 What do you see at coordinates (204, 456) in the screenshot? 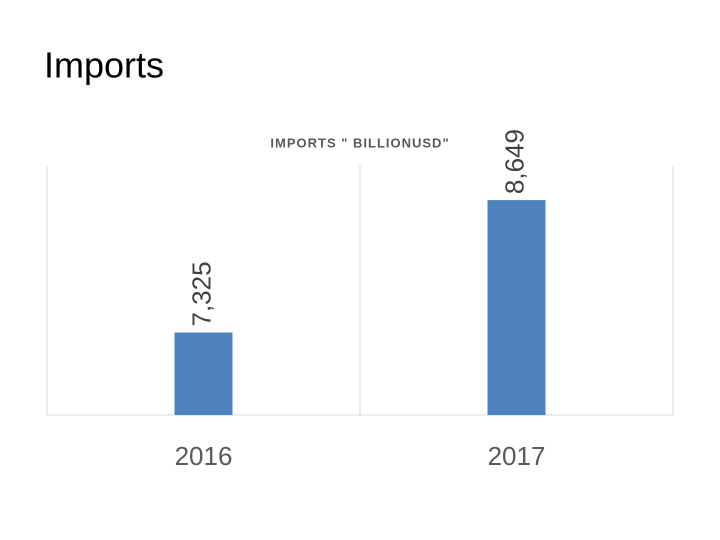
I see `x-tick-label: 2016` at bounding box center [204, 456].